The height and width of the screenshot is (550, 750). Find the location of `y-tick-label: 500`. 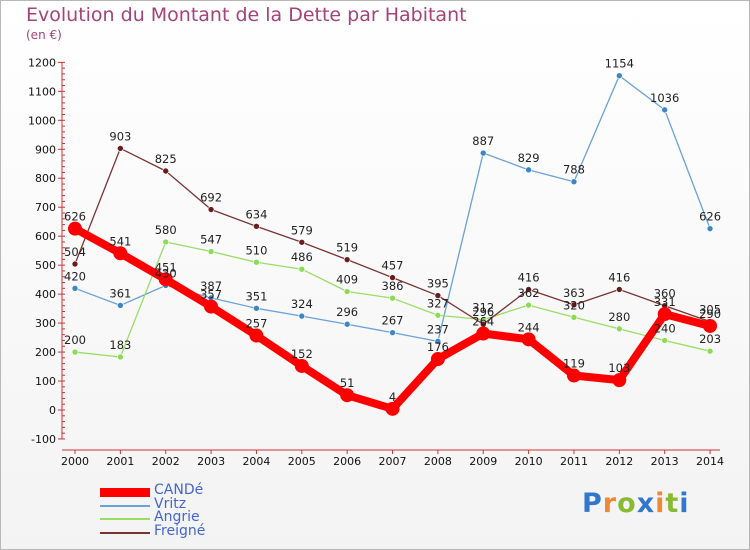

y-tick-label: 500 is located at coordinates (45, 265).